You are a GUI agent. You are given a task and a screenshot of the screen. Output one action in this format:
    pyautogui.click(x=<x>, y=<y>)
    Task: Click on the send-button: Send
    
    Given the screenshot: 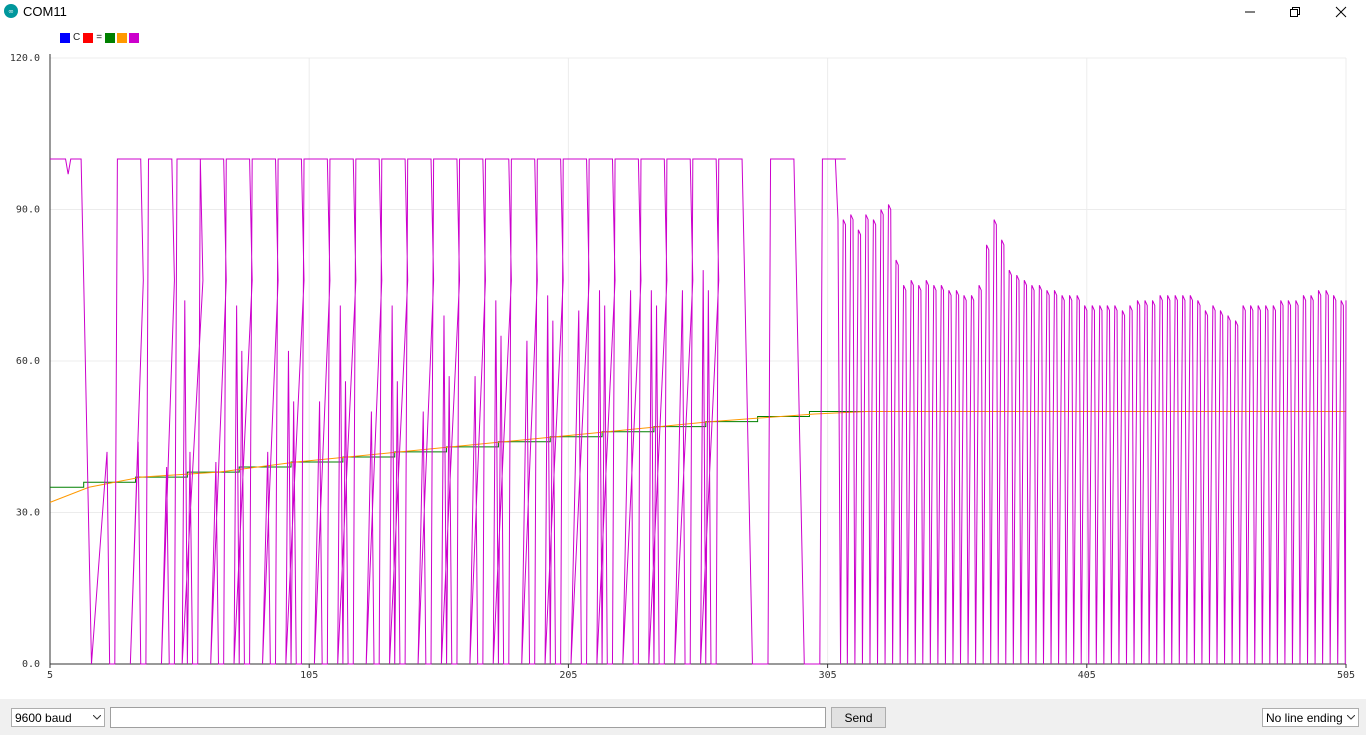 What is the action you would take?
    pyautogui.click(x=858, y=717)
    